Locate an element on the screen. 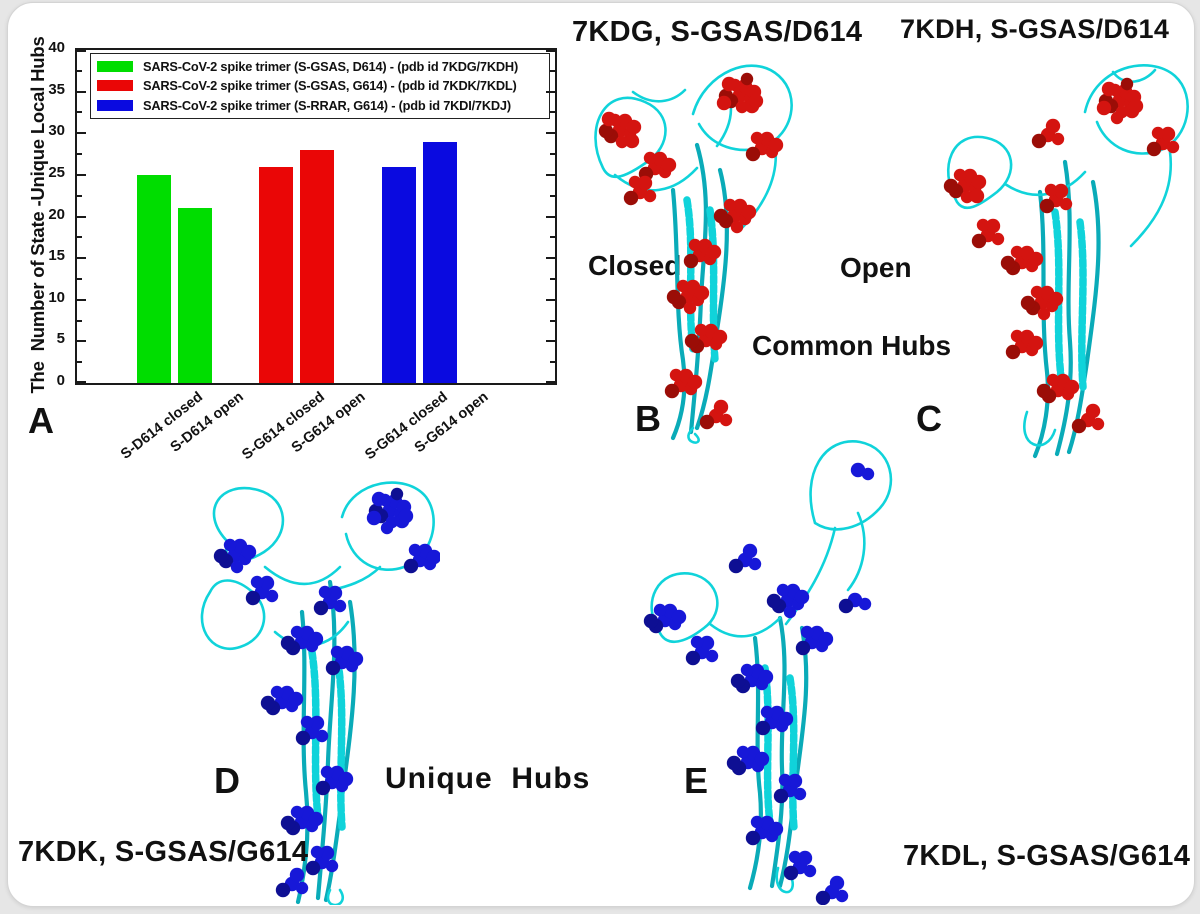 This screenshot has height=914, width=1200. panel-c-state-label: Open is located at coordinates (876, 267).